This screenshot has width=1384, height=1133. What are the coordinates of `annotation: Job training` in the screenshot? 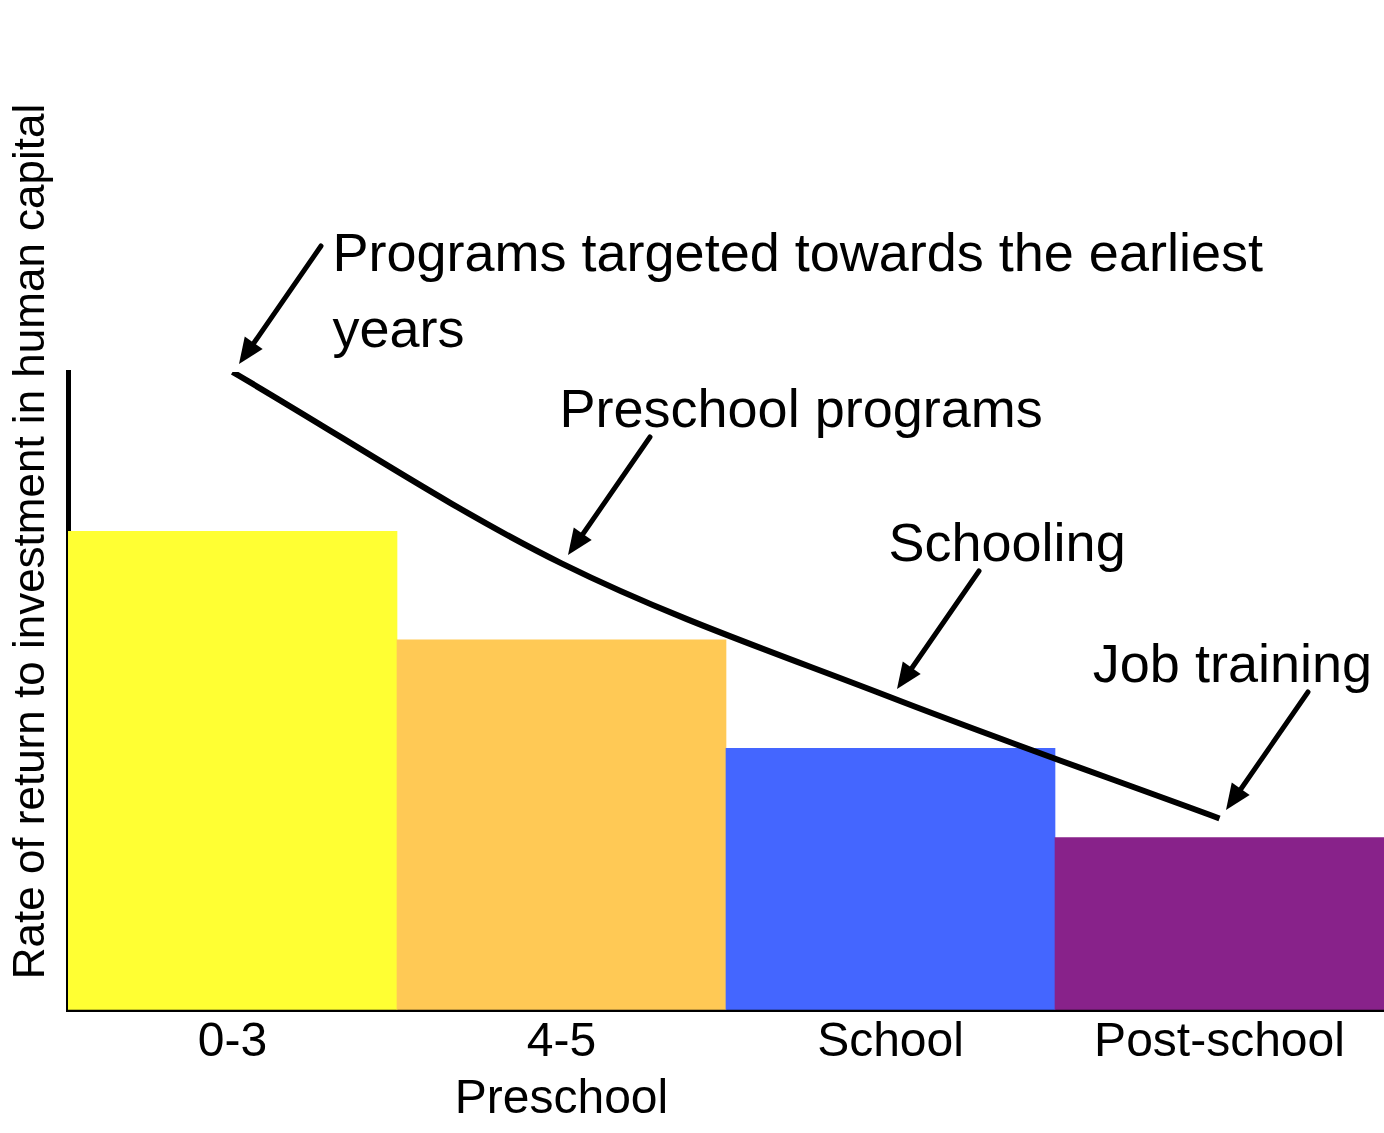 It's located at (1232, 663).